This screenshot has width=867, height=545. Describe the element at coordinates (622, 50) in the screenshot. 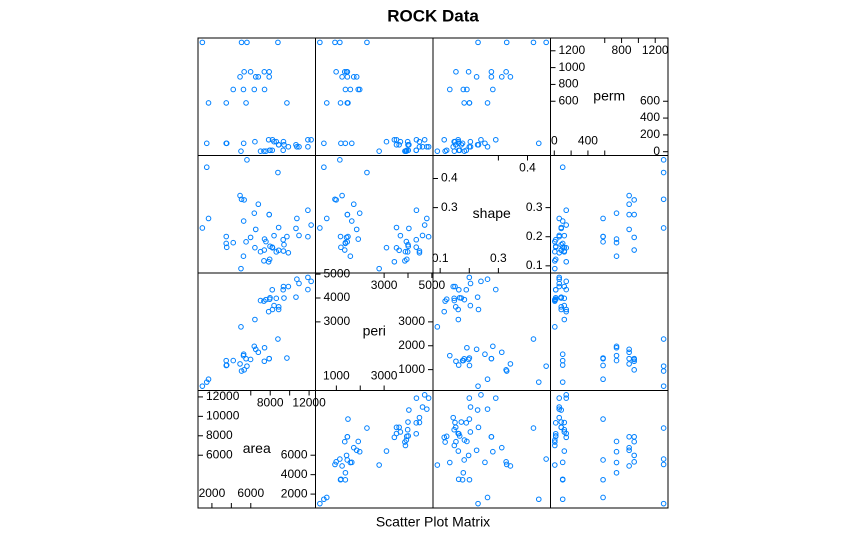

I see `tick-label: 800` at that location.